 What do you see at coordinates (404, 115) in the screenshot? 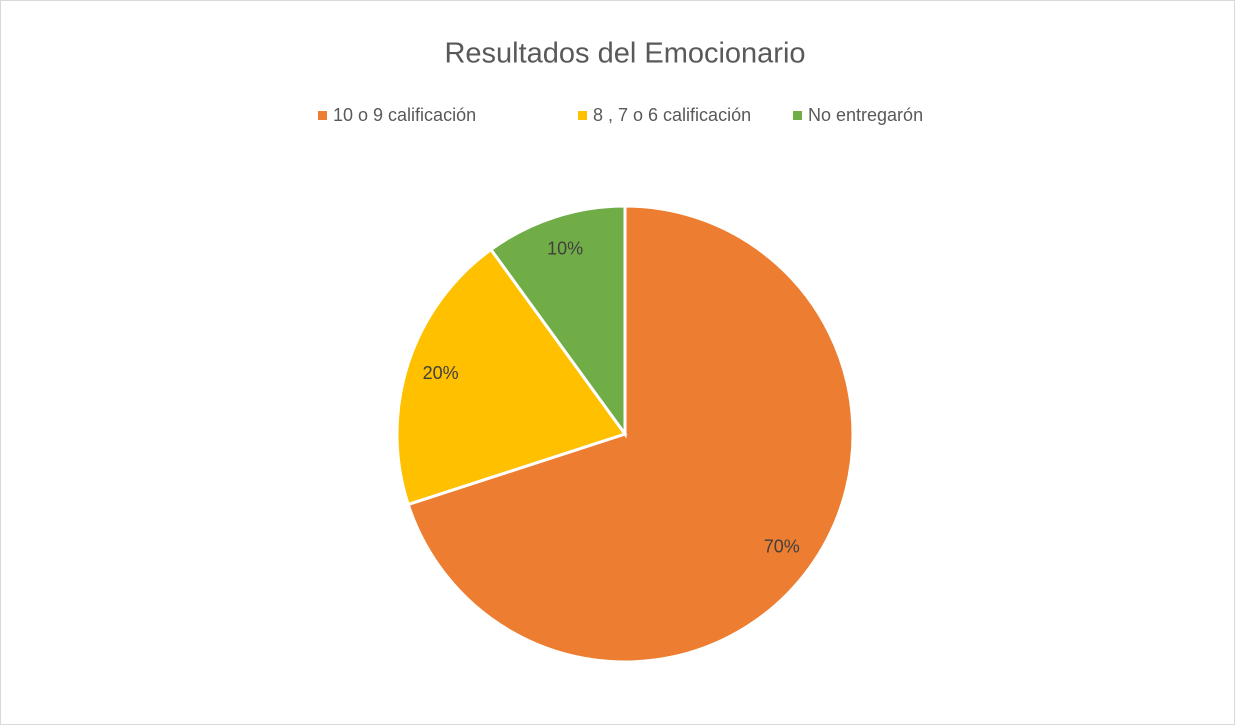
I see `legend-label: 10 o 9 calificación` at bounding box center [404, 115].